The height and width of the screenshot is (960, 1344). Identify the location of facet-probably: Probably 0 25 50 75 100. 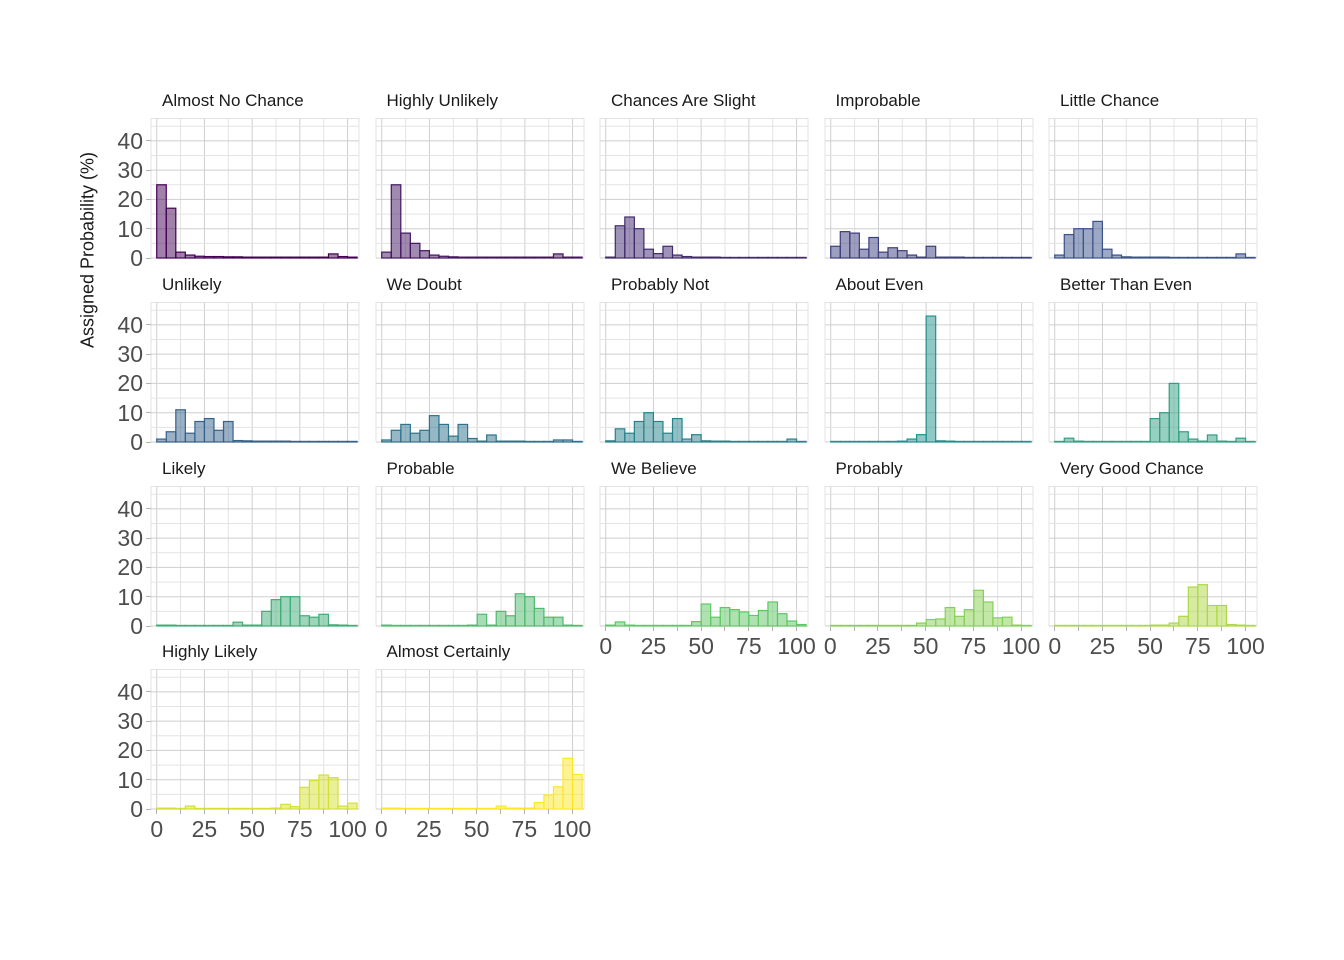
(932, 558).